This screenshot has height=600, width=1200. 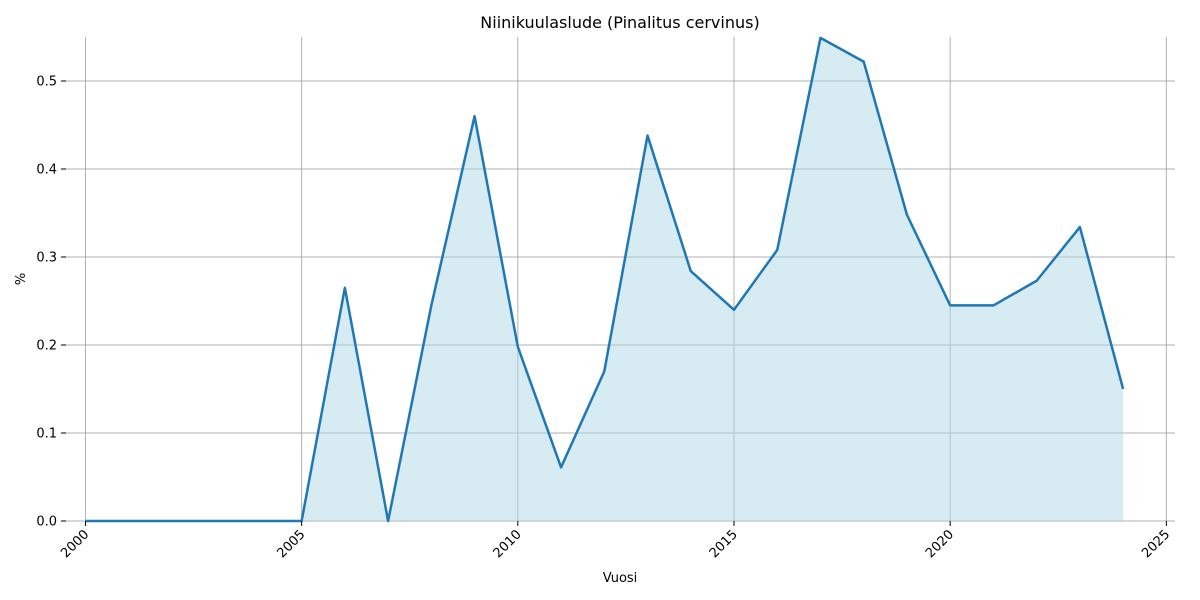 I want to click on y-tick-label: 0.0, so click(x=46, y=522).